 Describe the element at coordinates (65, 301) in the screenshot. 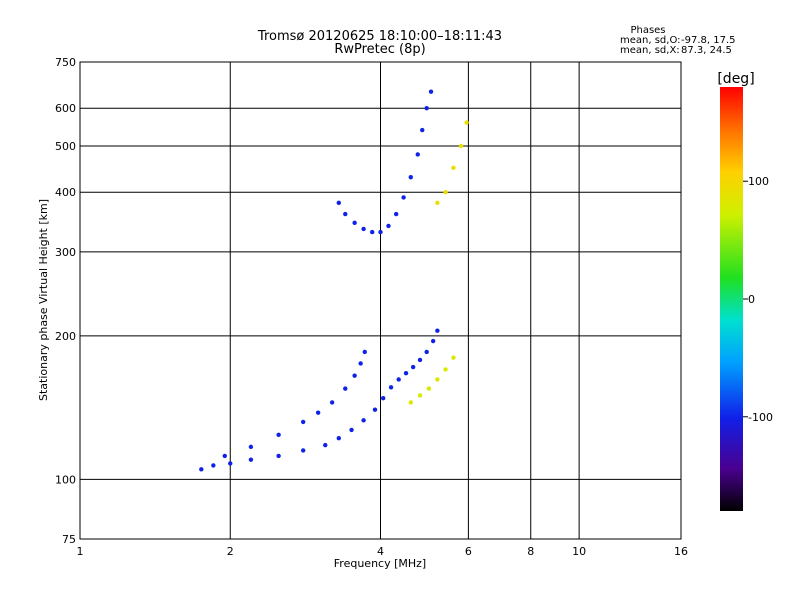

I see `y-axis-ticks: 75 100 200 300 400 500 600 750` at that location.